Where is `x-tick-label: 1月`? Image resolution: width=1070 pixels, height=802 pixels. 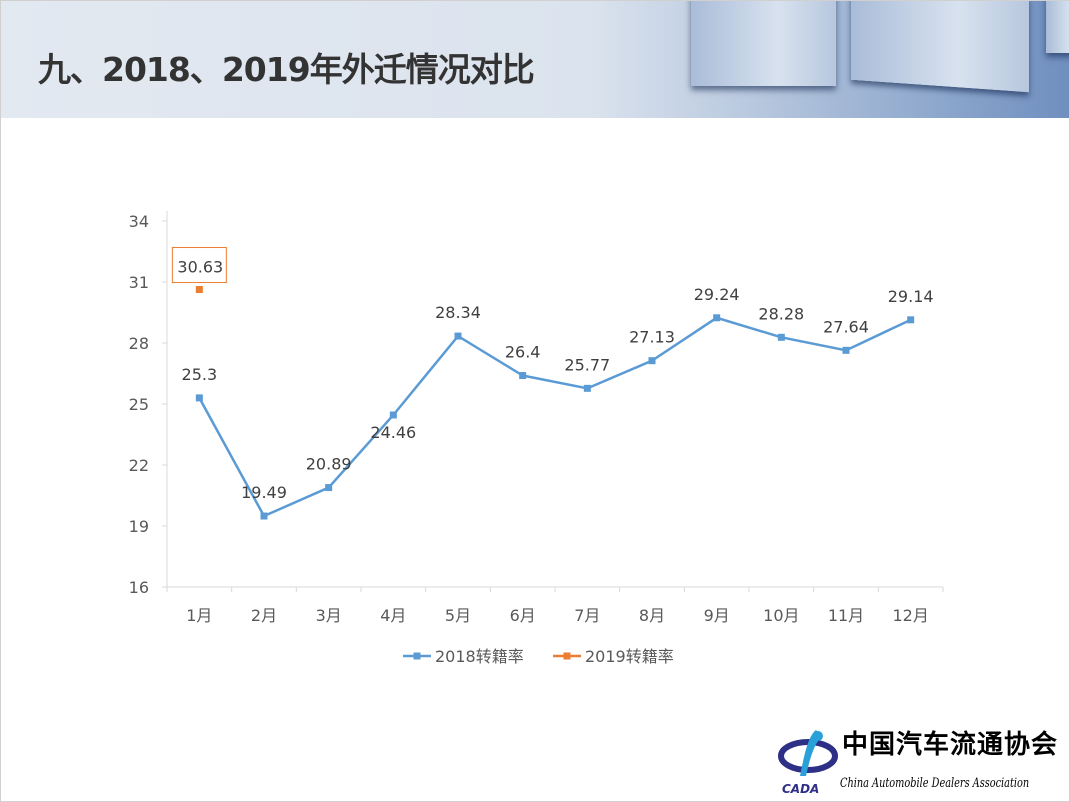
x-tick-label: 1月 is located at coordinates (199, 615).